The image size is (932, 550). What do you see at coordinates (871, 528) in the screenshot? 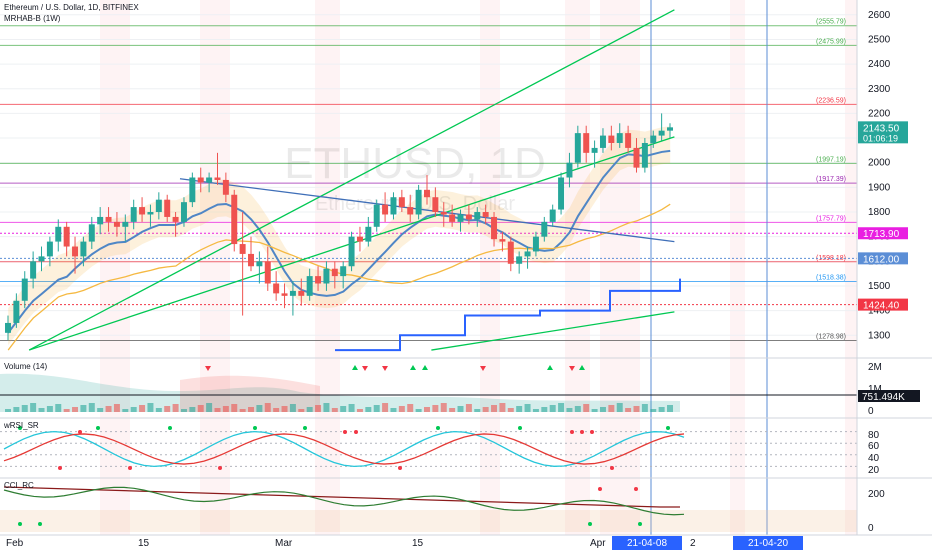
I see `pane-tick-label: 0` at bounding box center [871, 528].